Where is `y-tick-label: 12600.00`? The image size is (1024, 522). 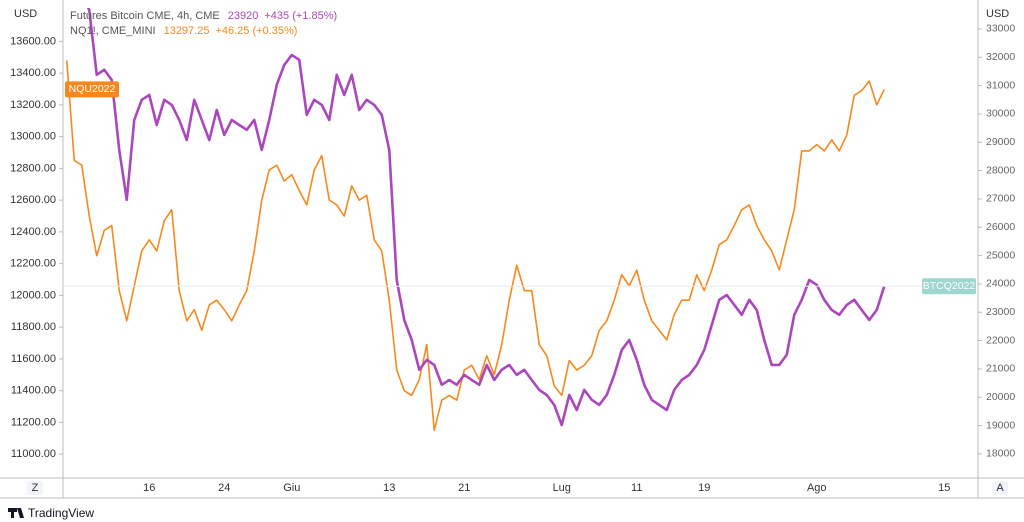
y-tick-label: 12600.00 is located at coordinates (33, 200).